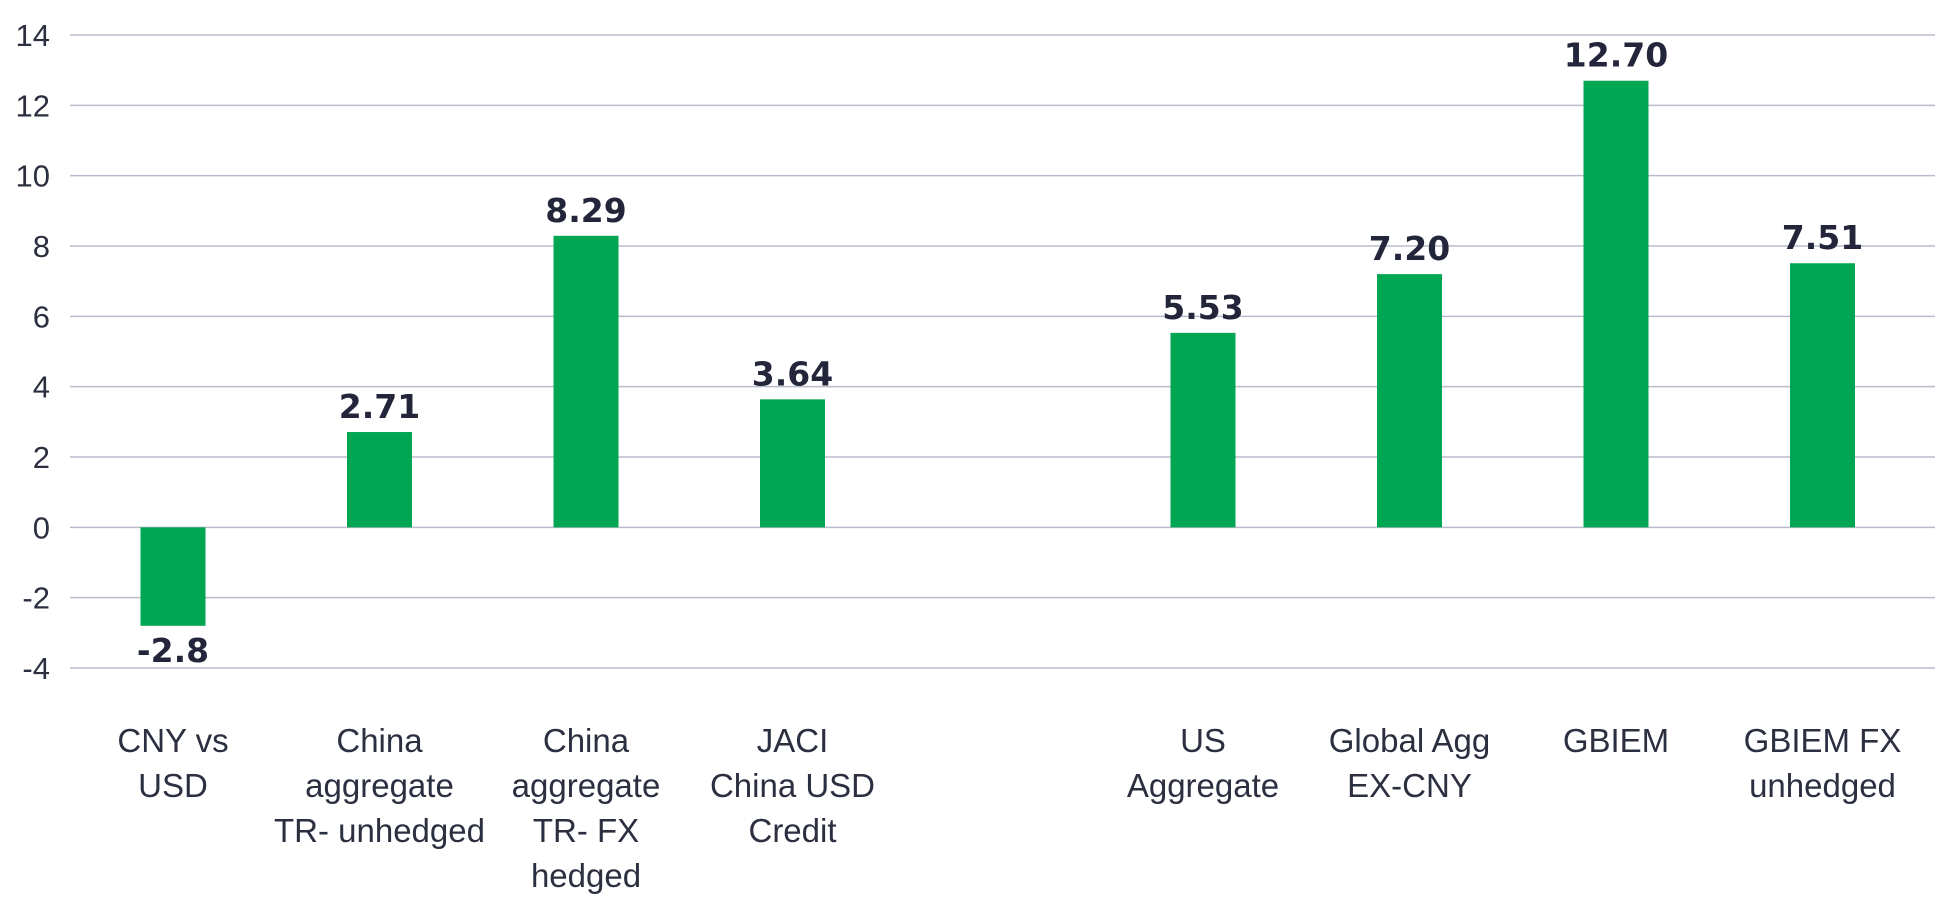 The image size is (1938, 910). What do you see at coordinates (585, 210) in the screenshot?
I see `data-label: 8.29` at bounding box center [585, 210].